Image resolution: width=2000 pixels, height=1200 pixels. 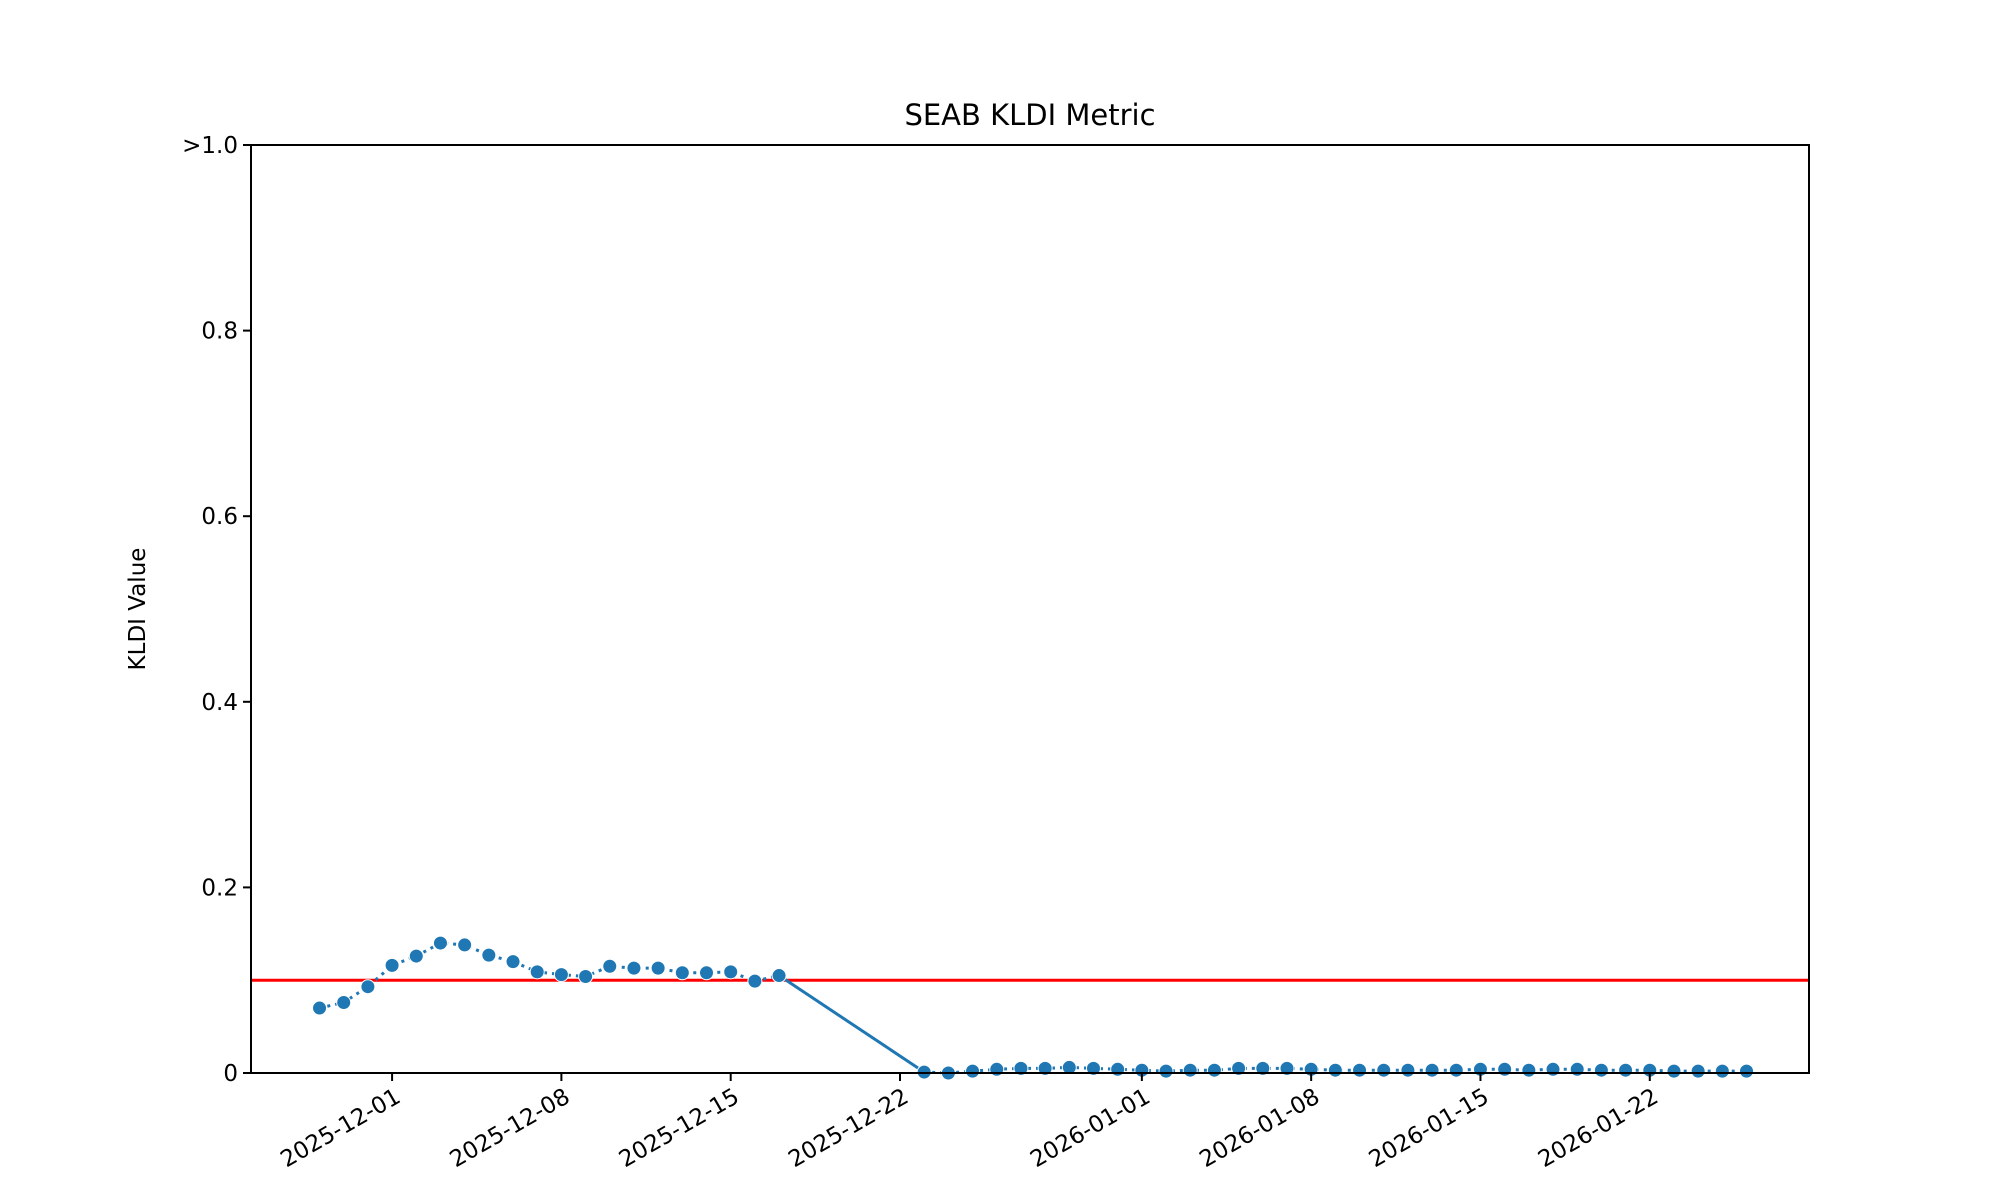 What do you see at coordinates (138, 609) in the screenshot?
I see `y-axis-label: KLDI Value` at bounding box center [138, 609].